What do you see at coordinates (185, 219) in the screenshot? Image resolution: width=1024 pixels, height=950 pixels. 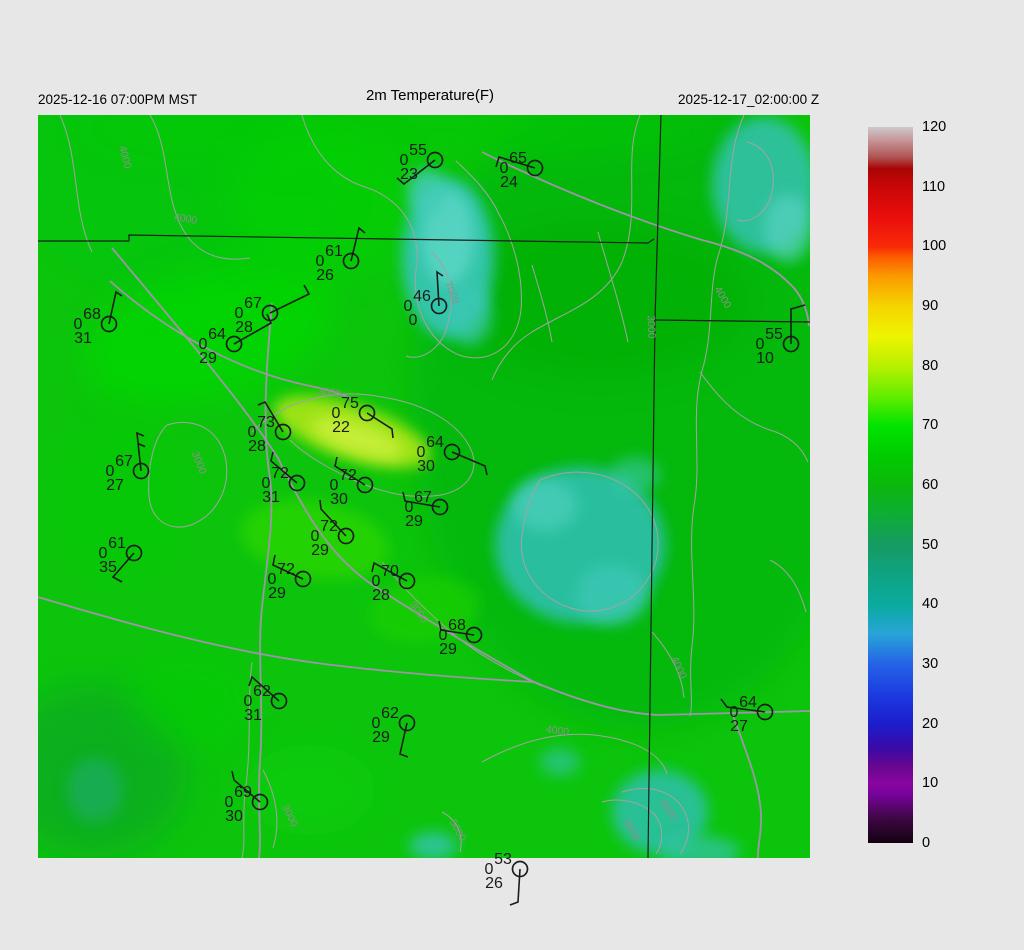 I see `elevation-label: 4000` at bounding box center [185, 219].